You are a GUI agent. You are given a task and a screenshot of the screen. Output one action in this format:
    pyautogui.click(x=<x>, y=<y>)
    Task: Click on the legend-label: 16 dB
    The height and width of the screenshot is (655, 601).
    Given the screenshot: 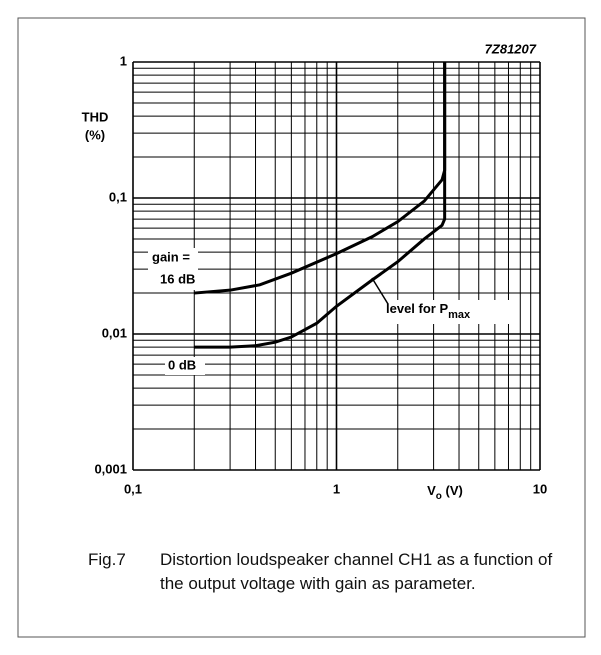 What is the action you would take?
    pyautogui.click(x=177, y=278)
    